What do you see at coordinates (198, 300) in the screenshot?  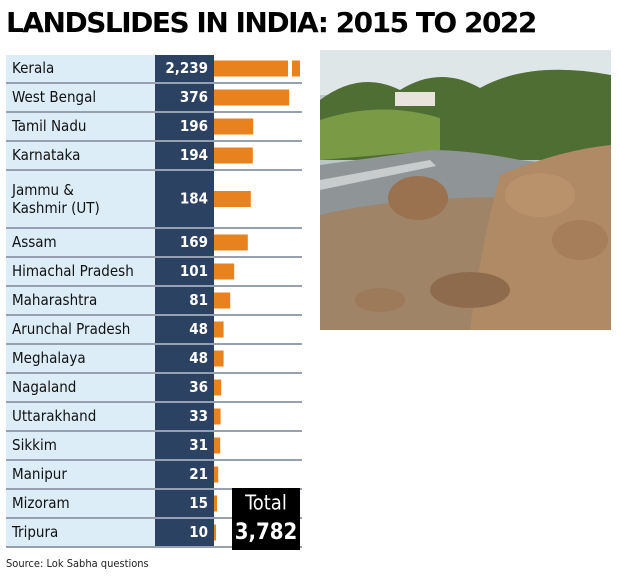 I see `value-label: 81` at bounding box center [198, 300].